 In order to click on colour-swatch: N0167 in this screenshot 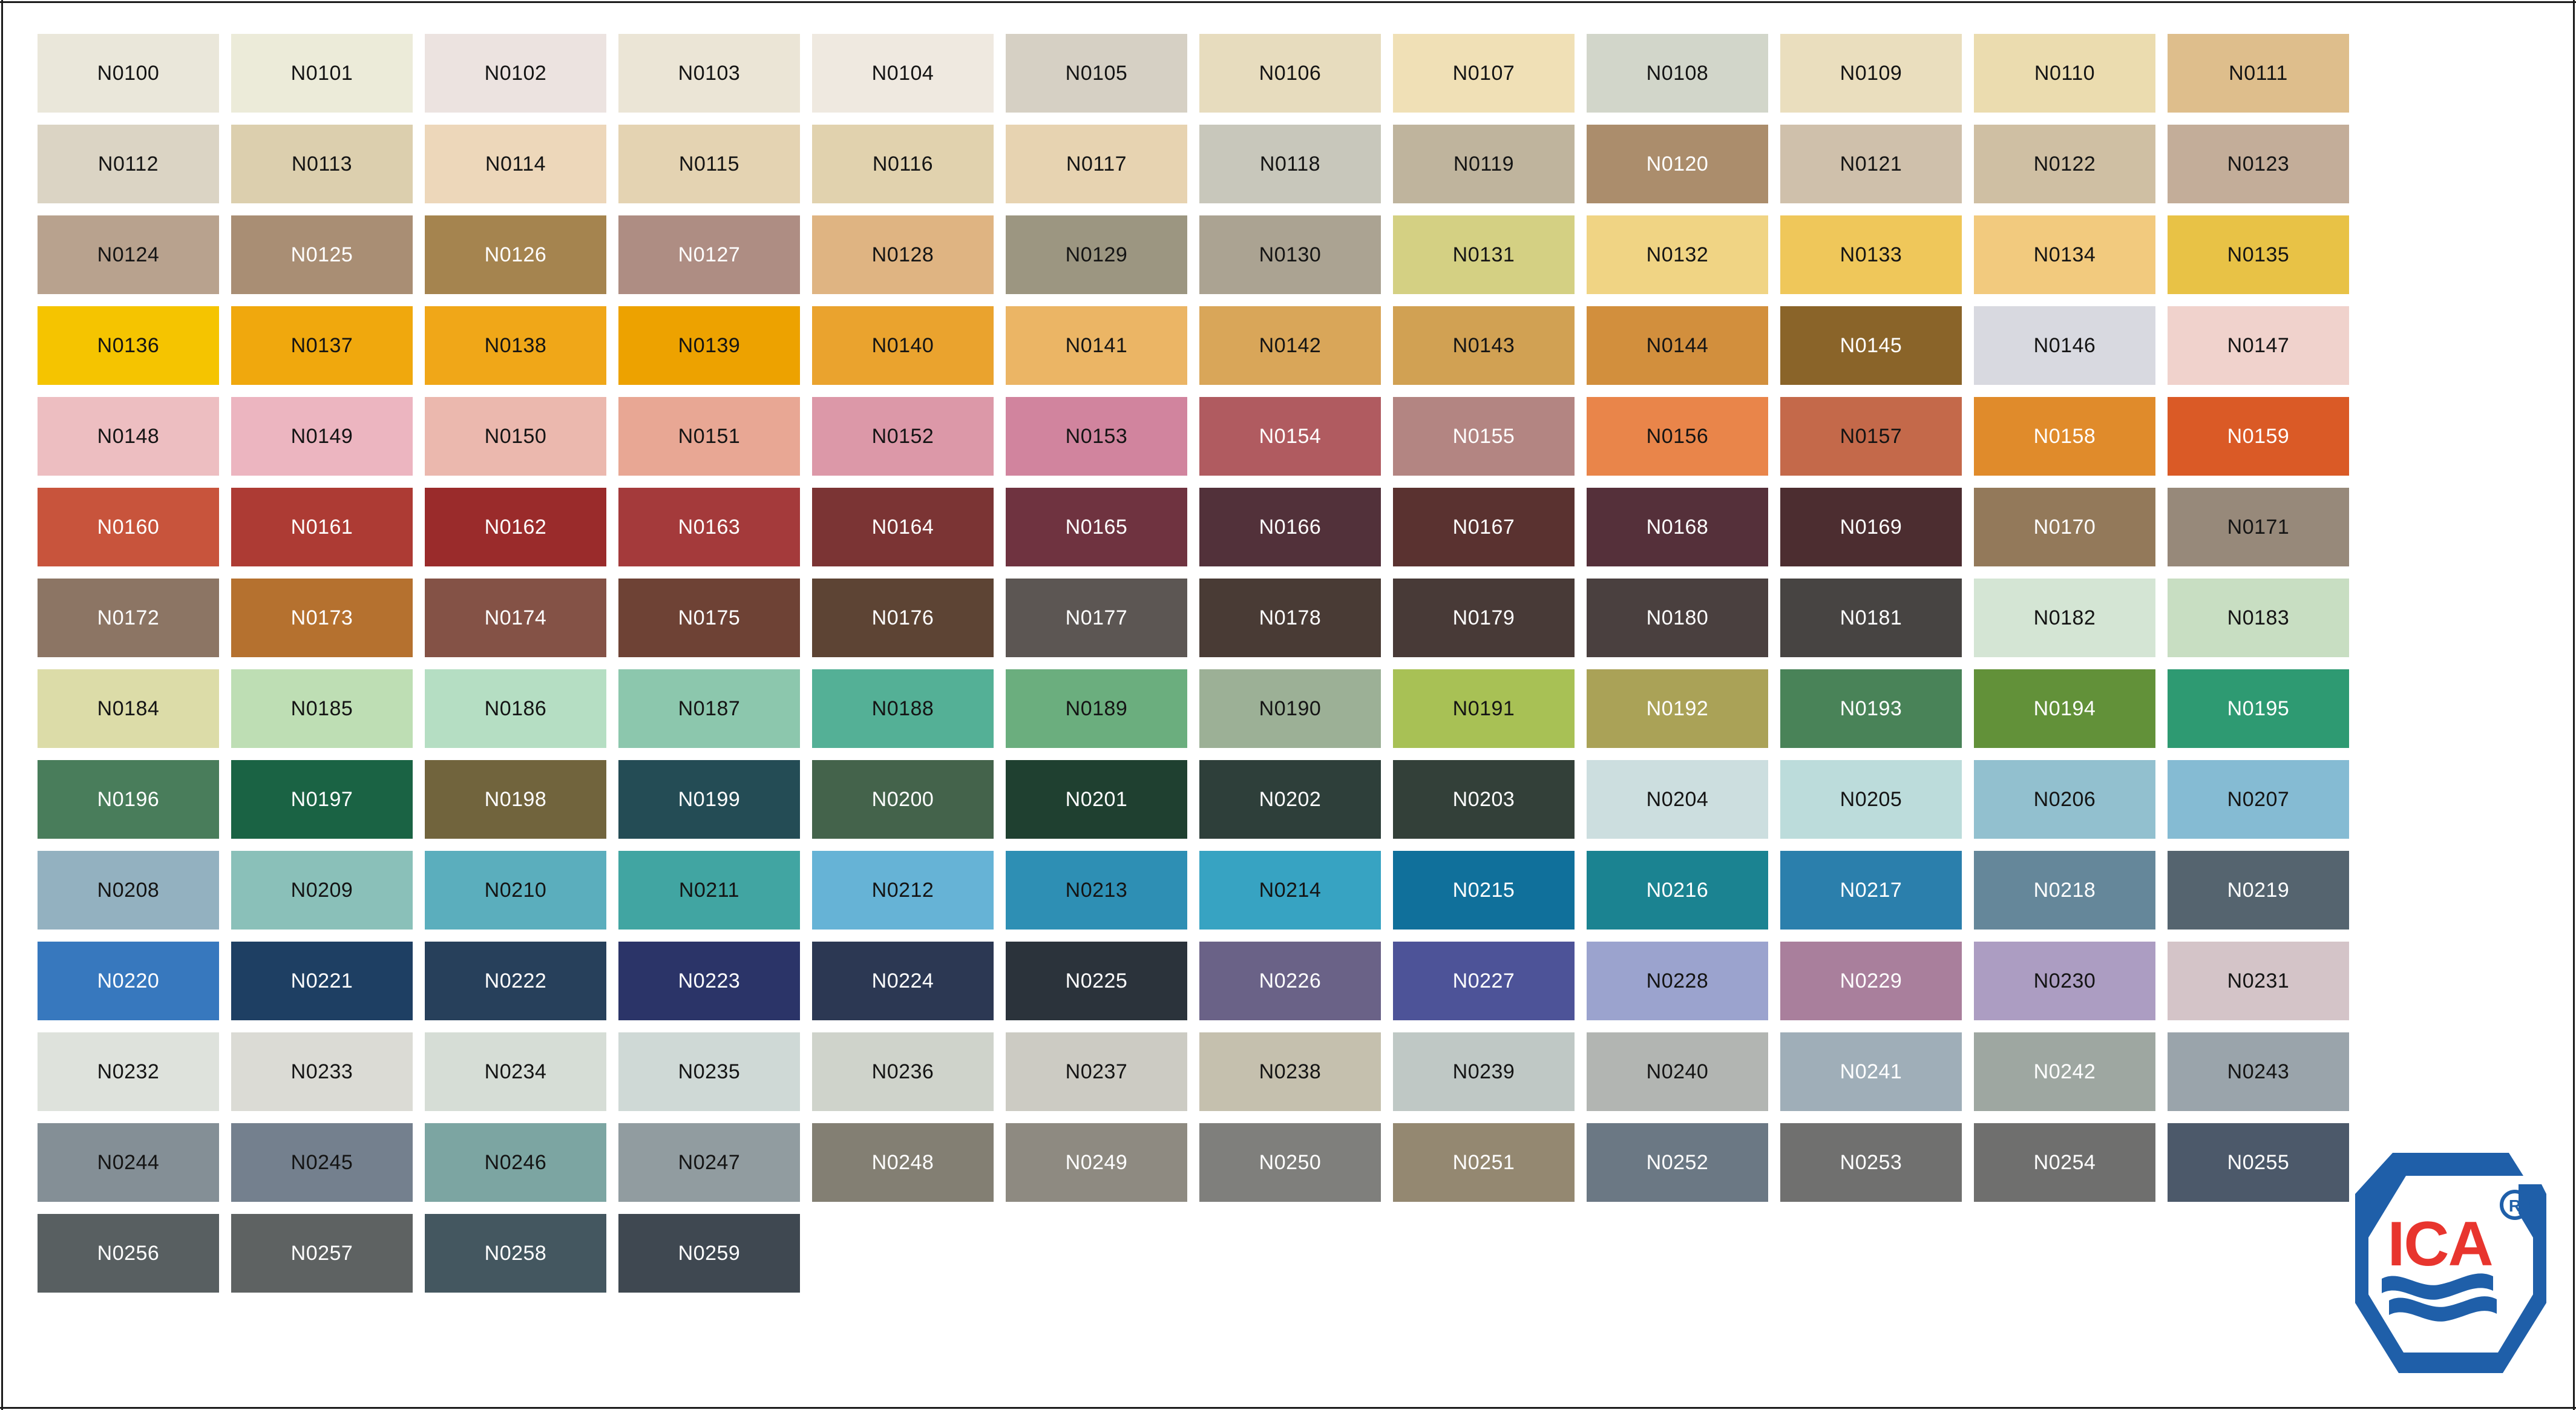, I will do `click(1484, 527)`.